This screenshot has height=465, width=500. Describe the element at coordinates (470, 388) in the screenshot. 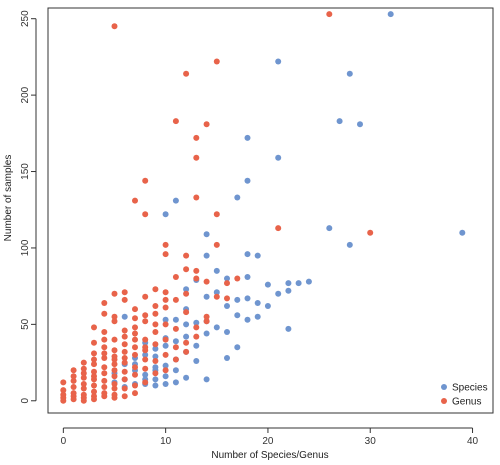

I see `legend-label-species: Species` at that location.